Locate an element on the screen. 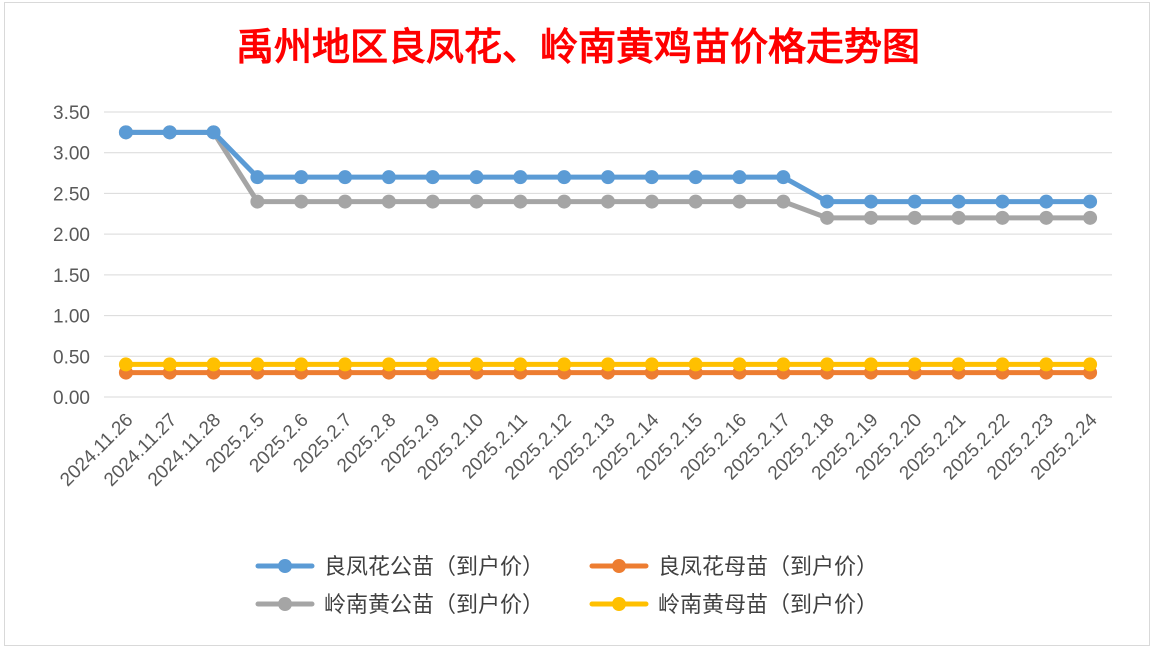 Image resolution: width=1156 pixels, height=650 pixels. legend-label: 良凤花公苗（到户价） is located at coordinates (434, 567).